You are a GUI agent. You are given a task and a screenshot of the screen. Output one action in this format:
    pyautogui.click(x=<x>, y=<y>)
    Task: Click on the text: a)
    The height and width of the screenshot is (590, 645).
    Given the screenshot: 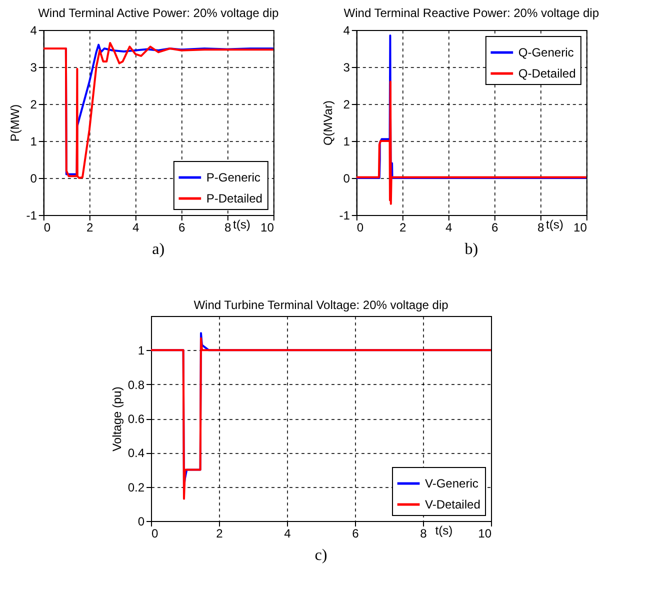 What is the action you would take?
    pyautogui.click(x=158, y=249)
    